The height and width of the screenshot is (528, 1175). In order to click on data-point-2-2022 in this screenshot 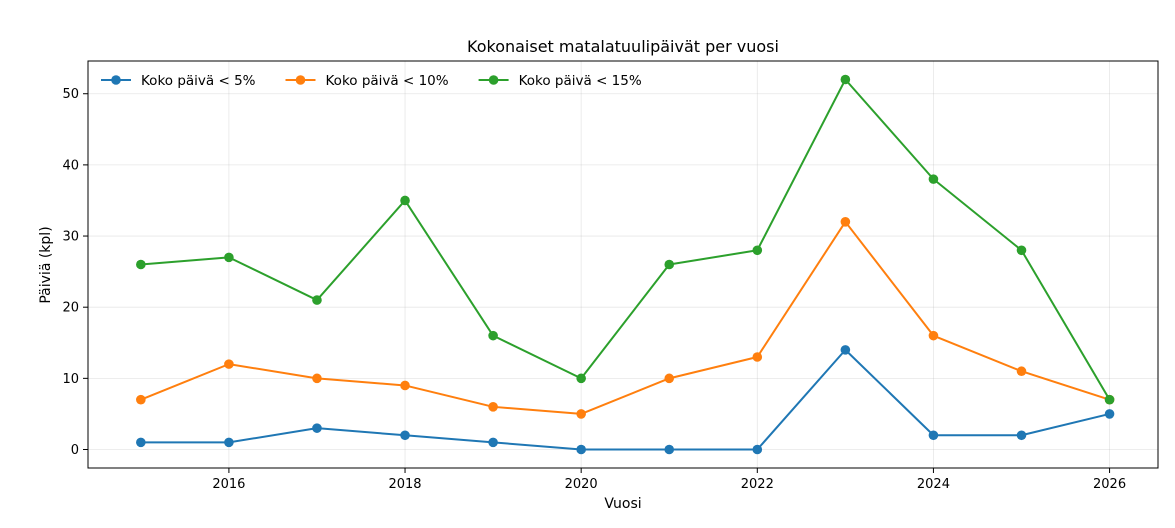, I will do `click(757, 357)`.